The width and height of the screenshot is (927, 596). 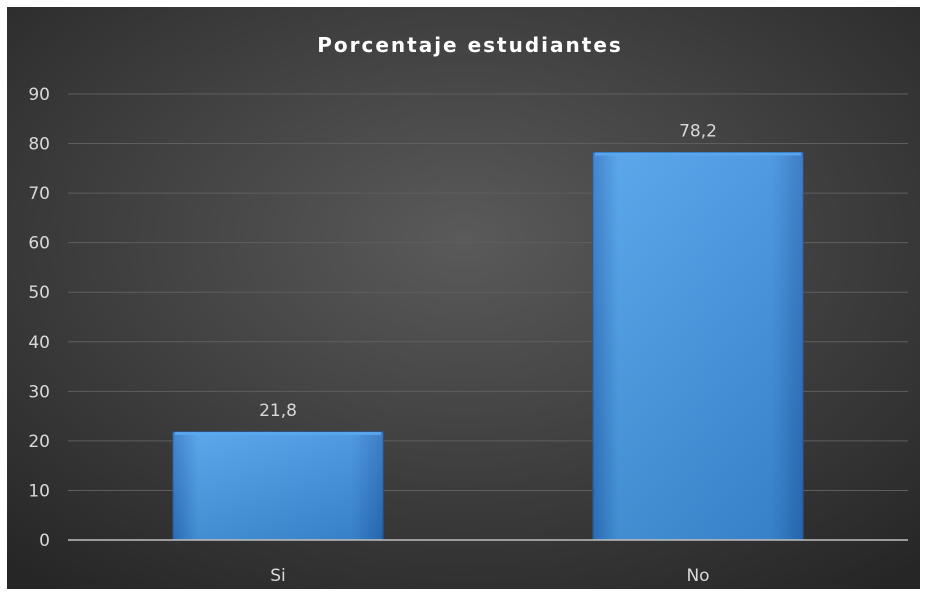 I want to click on x-axis-categories: Si No, so click(x=489, y=576).